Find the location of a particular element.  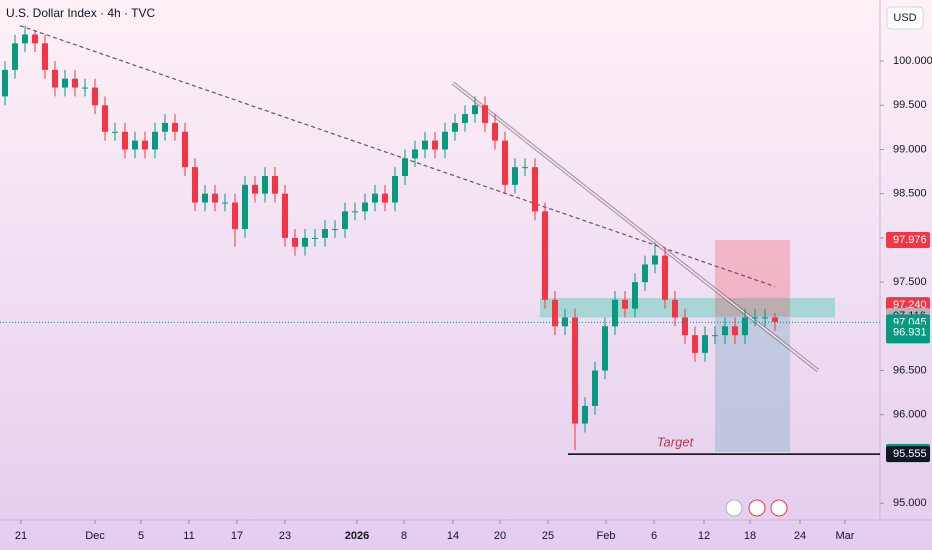

x-tick-label: Mar is located at coordinates (845, 536).